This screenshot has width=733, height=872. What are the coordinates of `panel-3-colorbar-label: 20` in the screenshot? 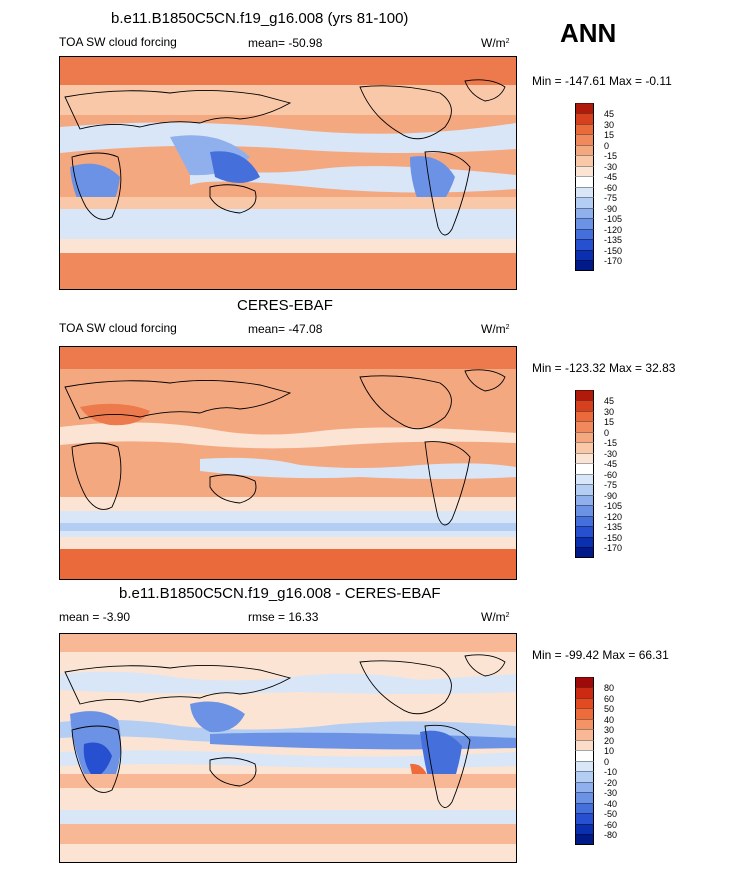 It's located at (609, 741).